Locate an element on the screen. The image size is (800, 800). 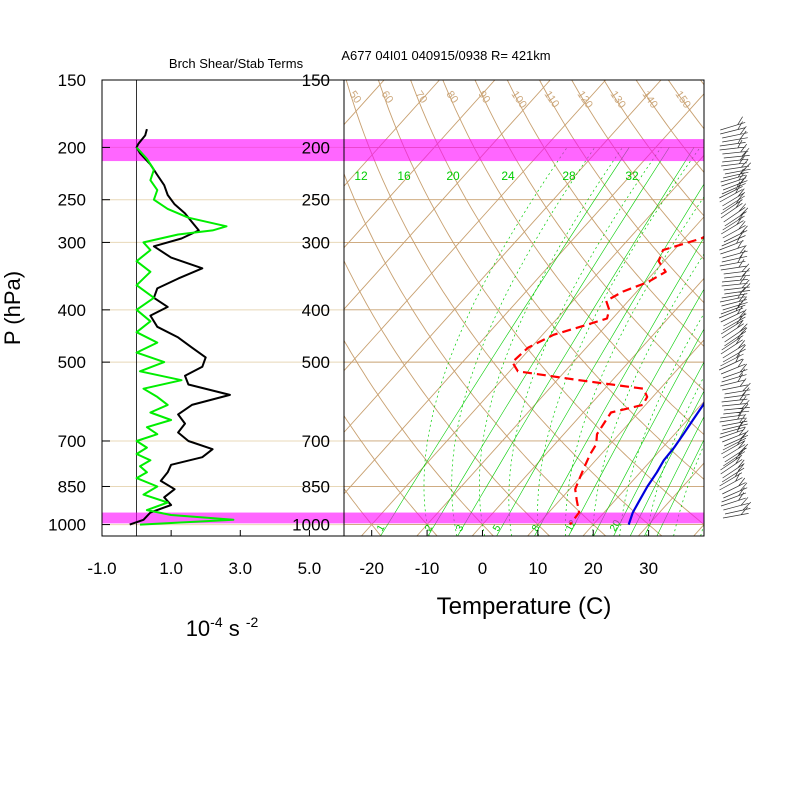
dry-adiabat-label: 120 is located at coordinates (585, 100).